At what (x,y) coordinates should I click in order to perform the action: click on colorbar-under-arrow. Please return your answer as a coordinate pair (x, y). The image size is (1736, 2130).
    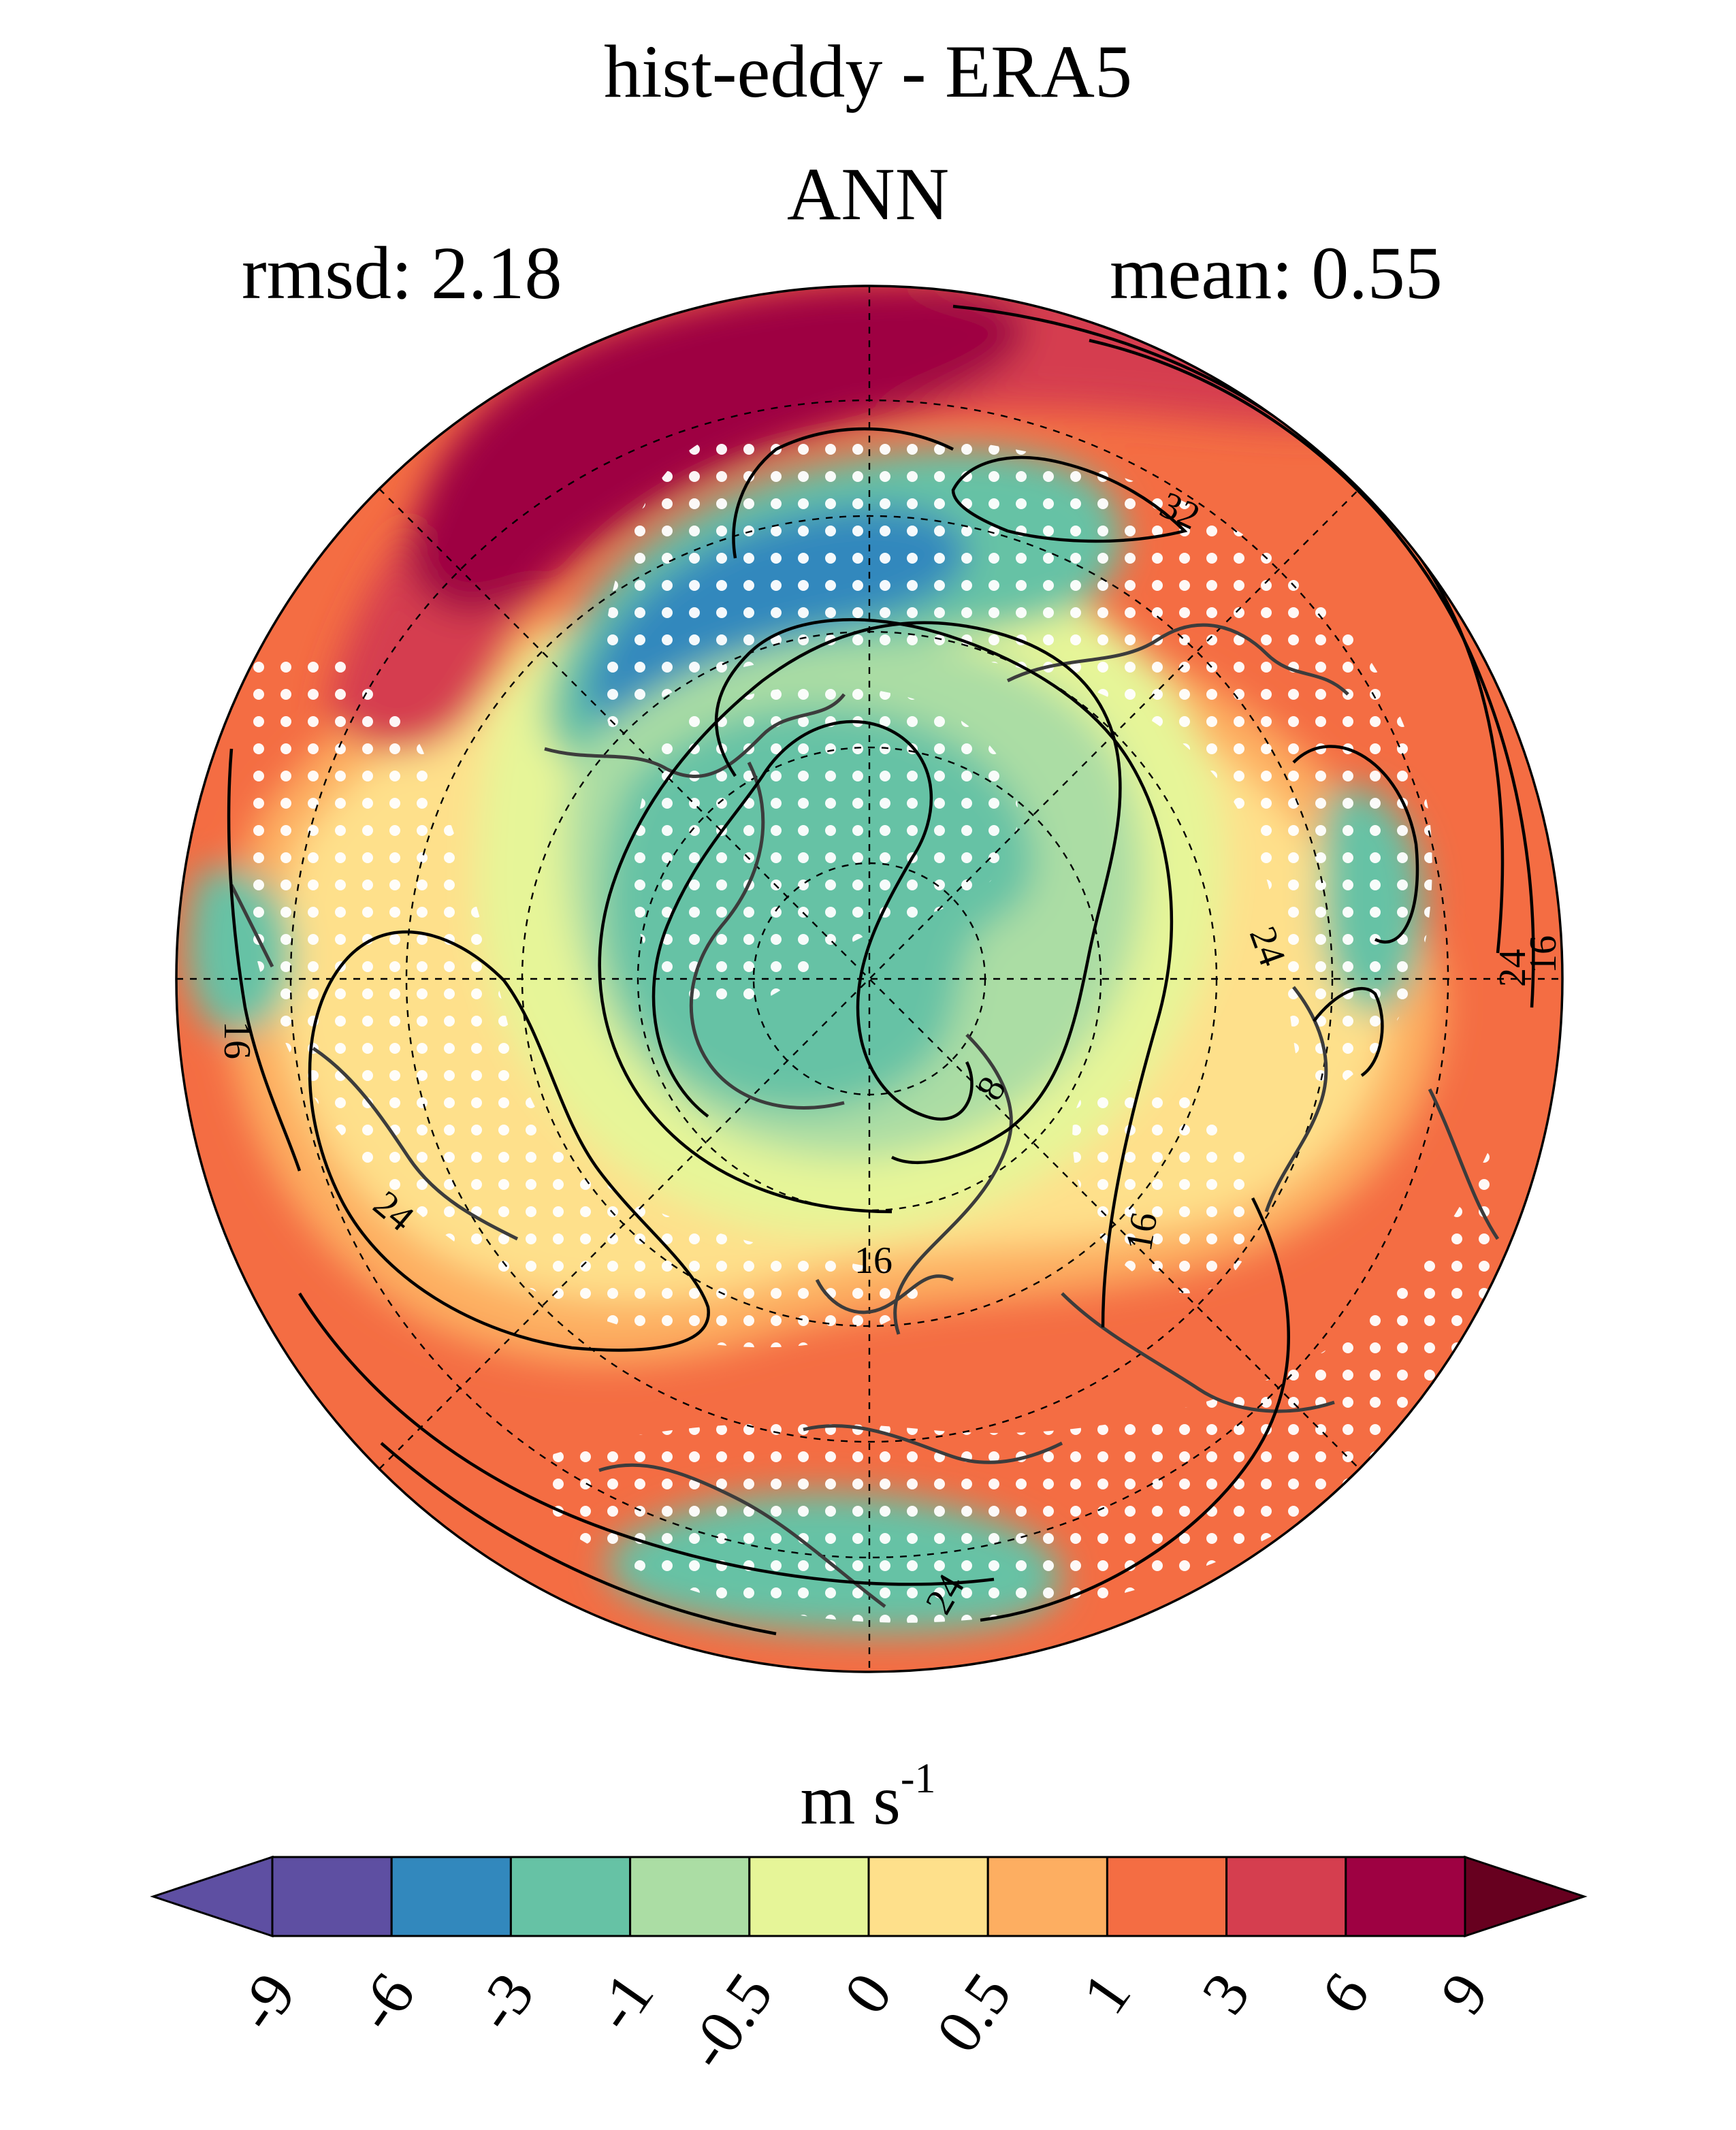
    Looking at the image, I should click on (212, 1896).